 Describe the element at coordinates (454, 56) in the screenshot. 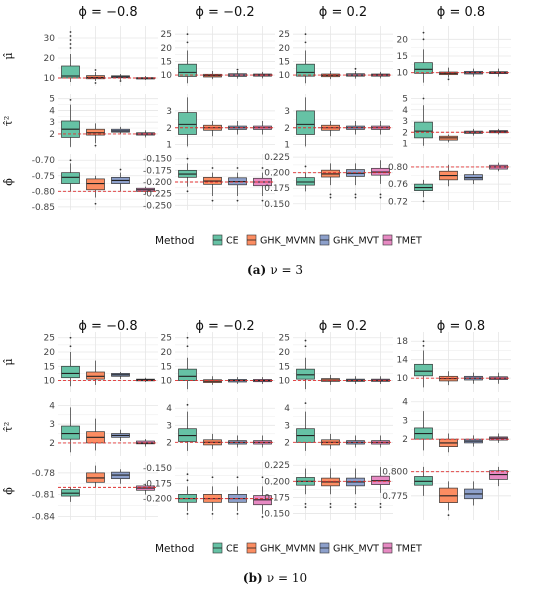

I see `panel: 10 15 20` at that location.